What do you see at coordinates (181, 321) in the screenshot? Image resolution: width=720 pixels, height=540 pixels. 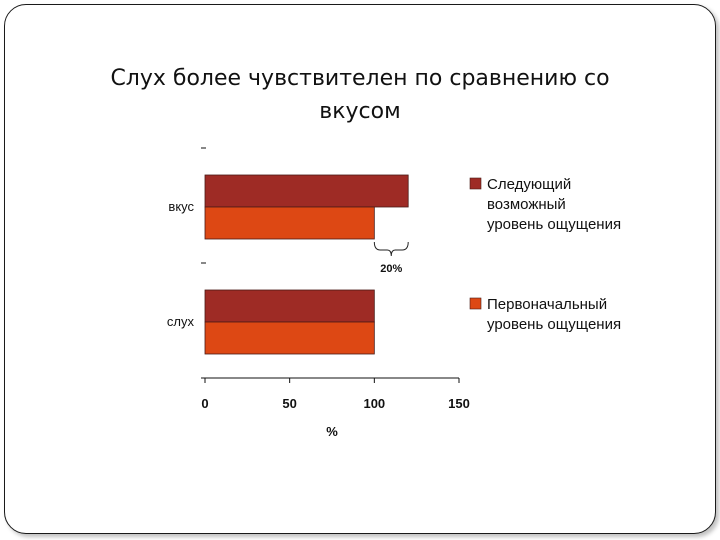 I see `category-label: слух` at bounding box center [181, 321].